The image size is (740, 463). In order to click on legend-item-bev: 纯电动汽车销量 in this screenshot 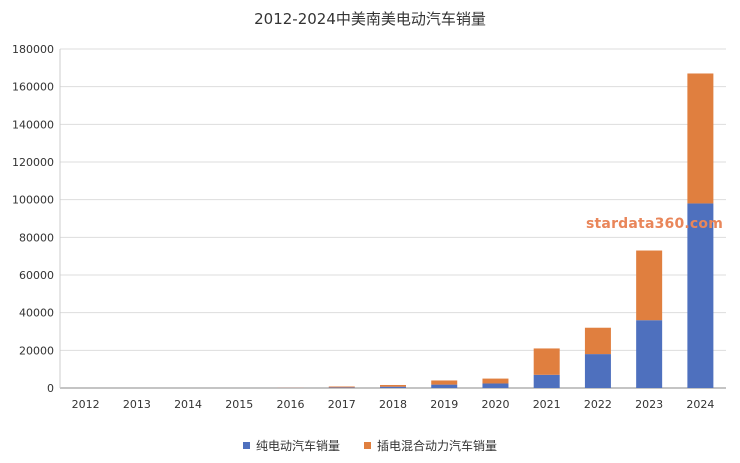, I will do `click(291, 445)`.